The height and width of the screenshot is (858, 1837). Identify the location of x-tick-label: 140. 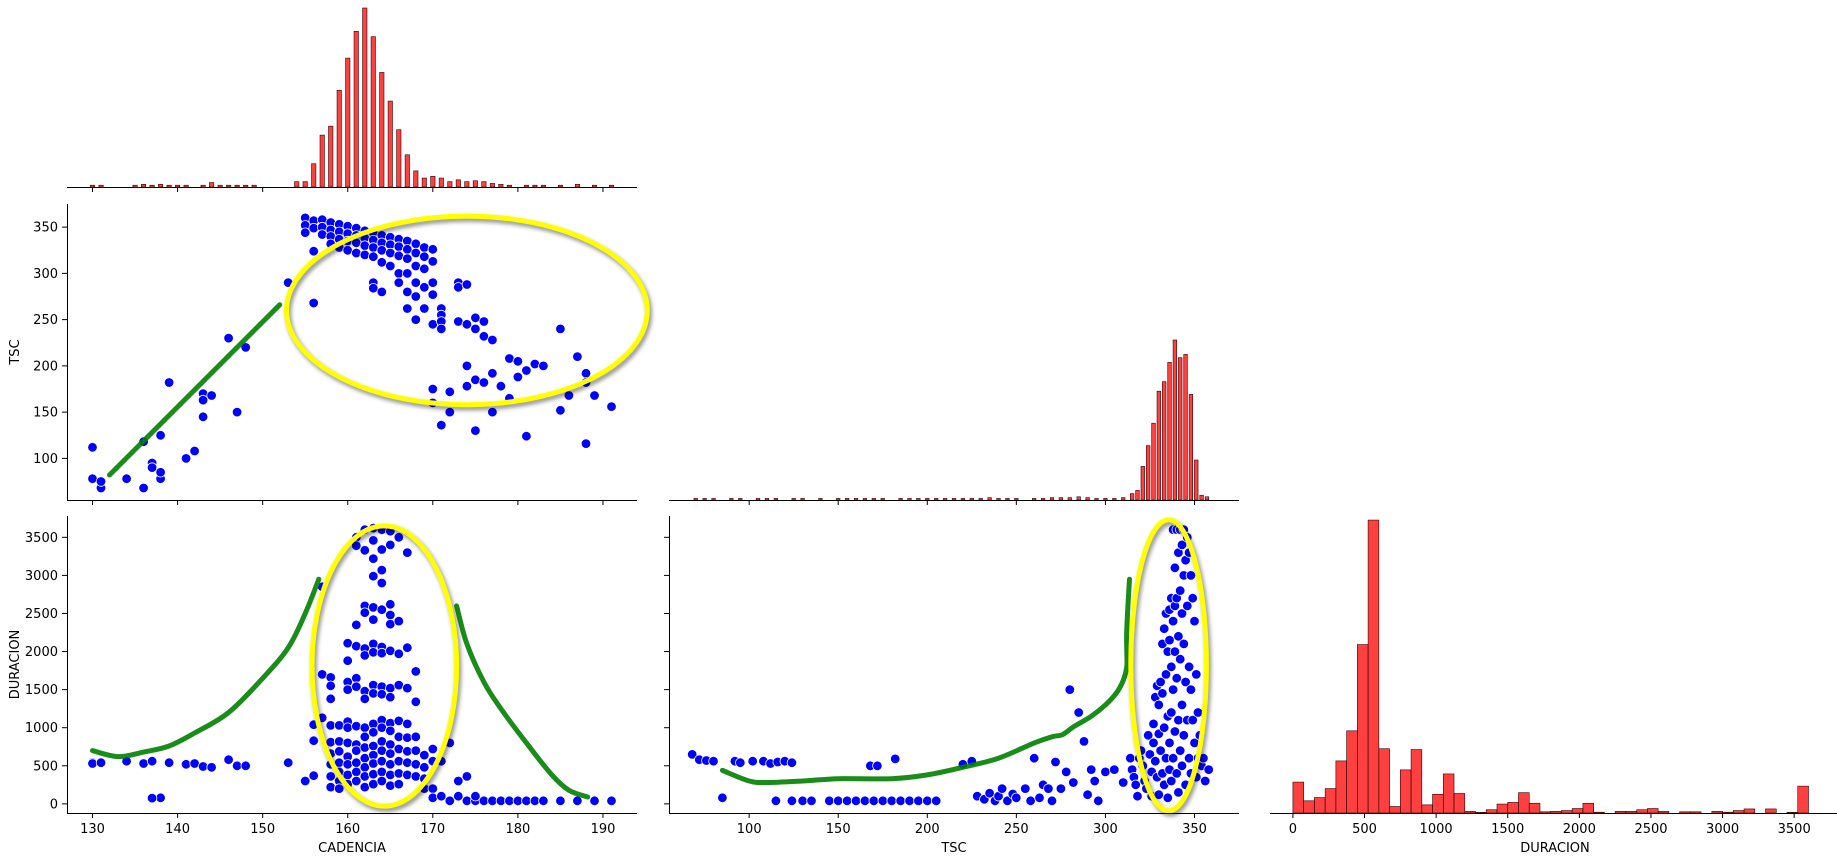
(177, 829).